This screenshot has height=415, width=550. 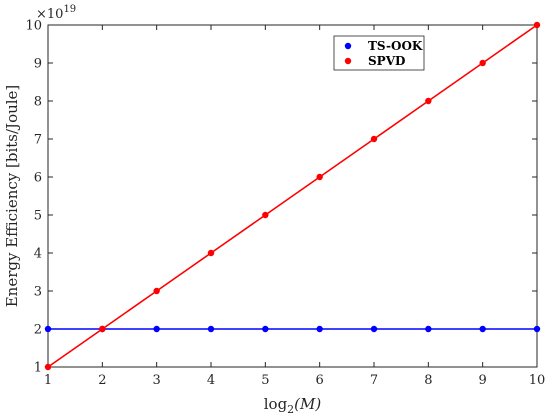 I want to click on y-axis-label: Energy Efficiency [bits/Joule], so click(x=12, y=196).